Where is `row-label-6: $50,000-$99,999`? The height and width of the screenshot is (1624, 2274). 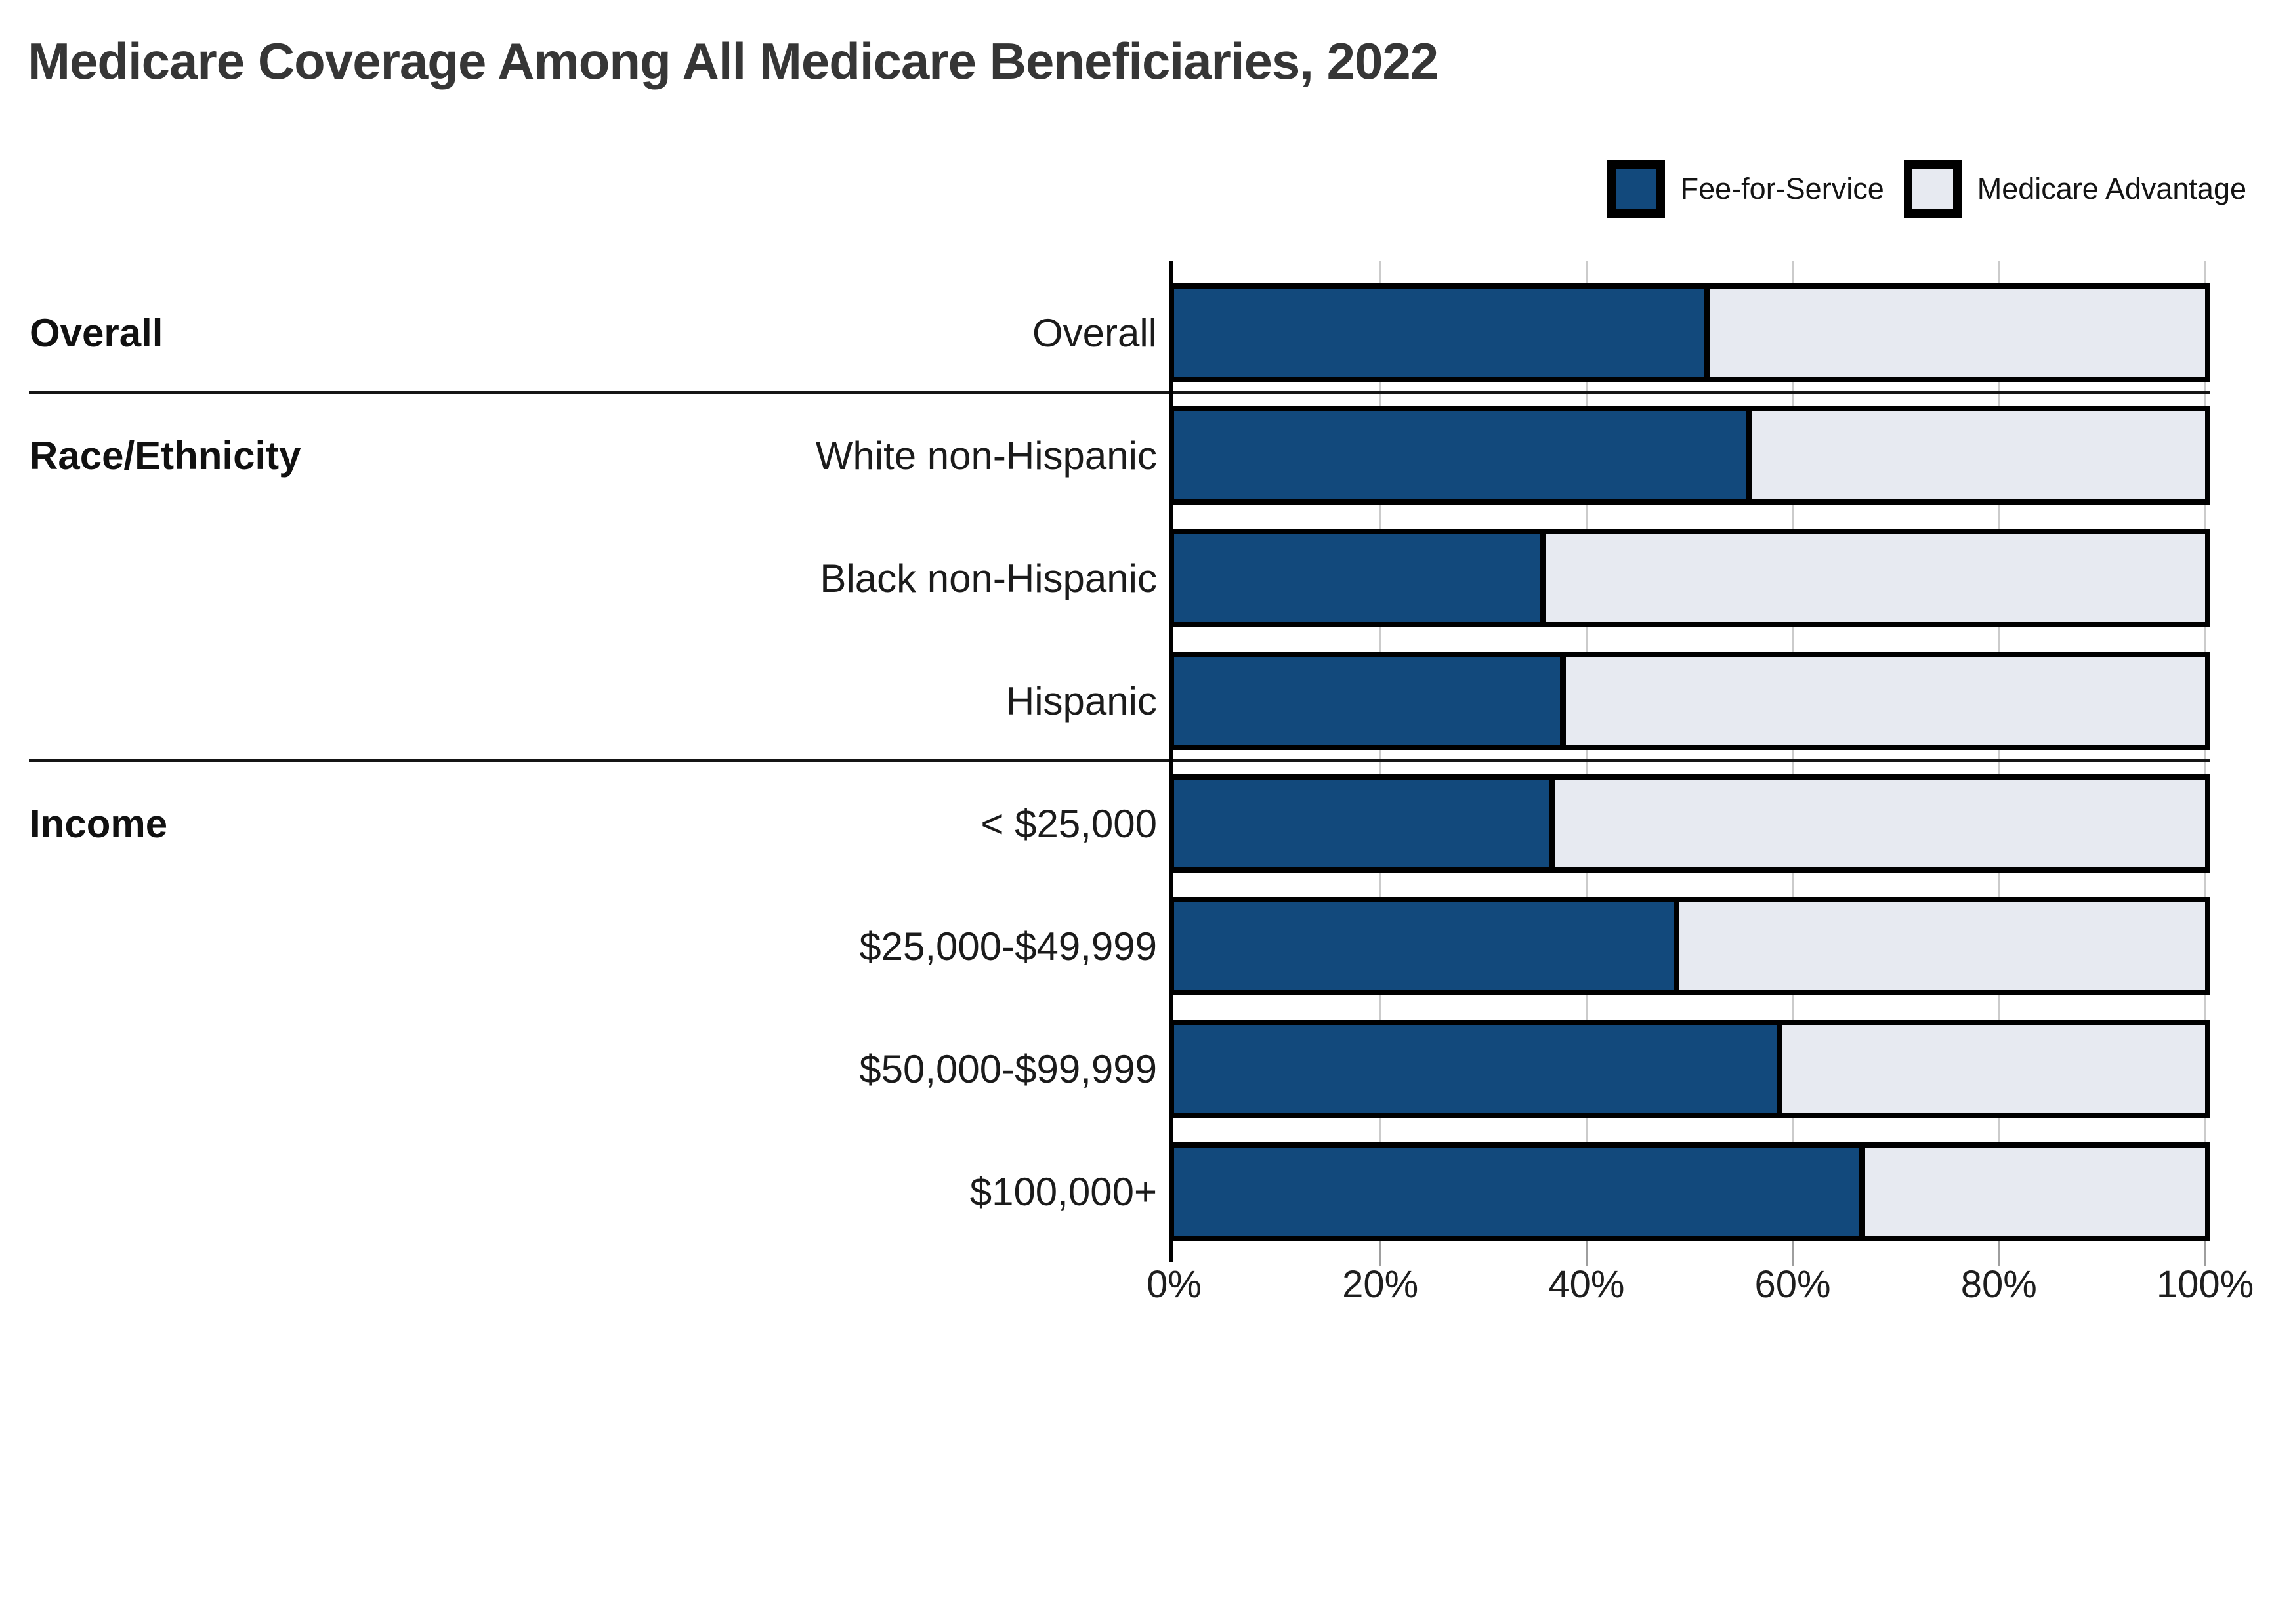 row-label-6: $50,000-$99,999 is located at coordinates (1008, 1069).